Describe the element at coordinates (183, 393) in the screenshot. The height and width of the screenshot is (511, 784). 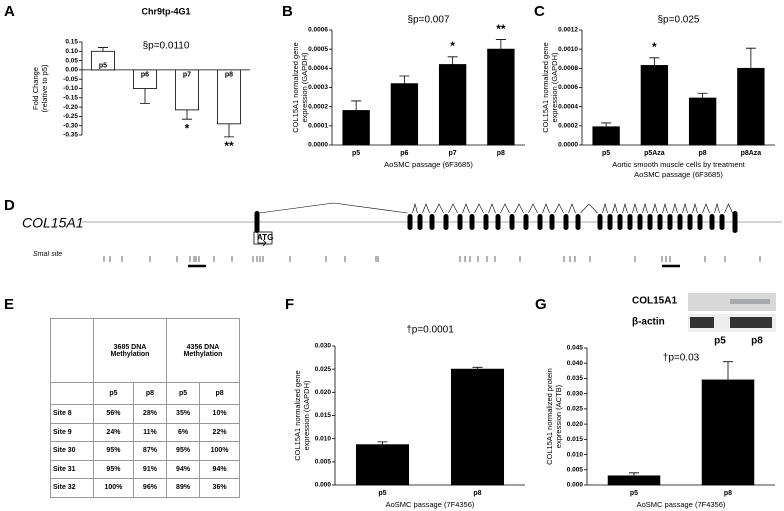
I see `subheader: p5` at that location.